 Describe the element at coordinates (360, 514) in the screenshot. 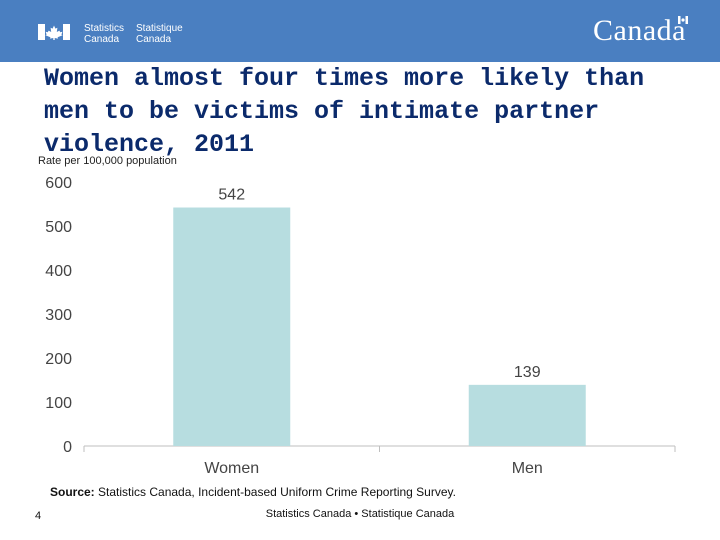

I see `footer-label: Statistics Canada • Statistique Canada` at that location.